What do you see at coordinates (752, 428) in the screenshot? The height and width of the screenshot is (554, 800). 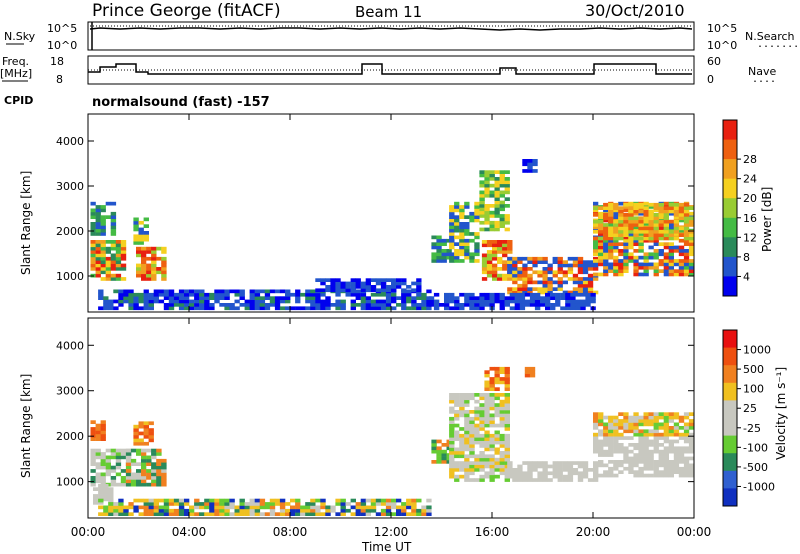 I see `colorbar-tick-label: -25` at bounding box center [752, 428].